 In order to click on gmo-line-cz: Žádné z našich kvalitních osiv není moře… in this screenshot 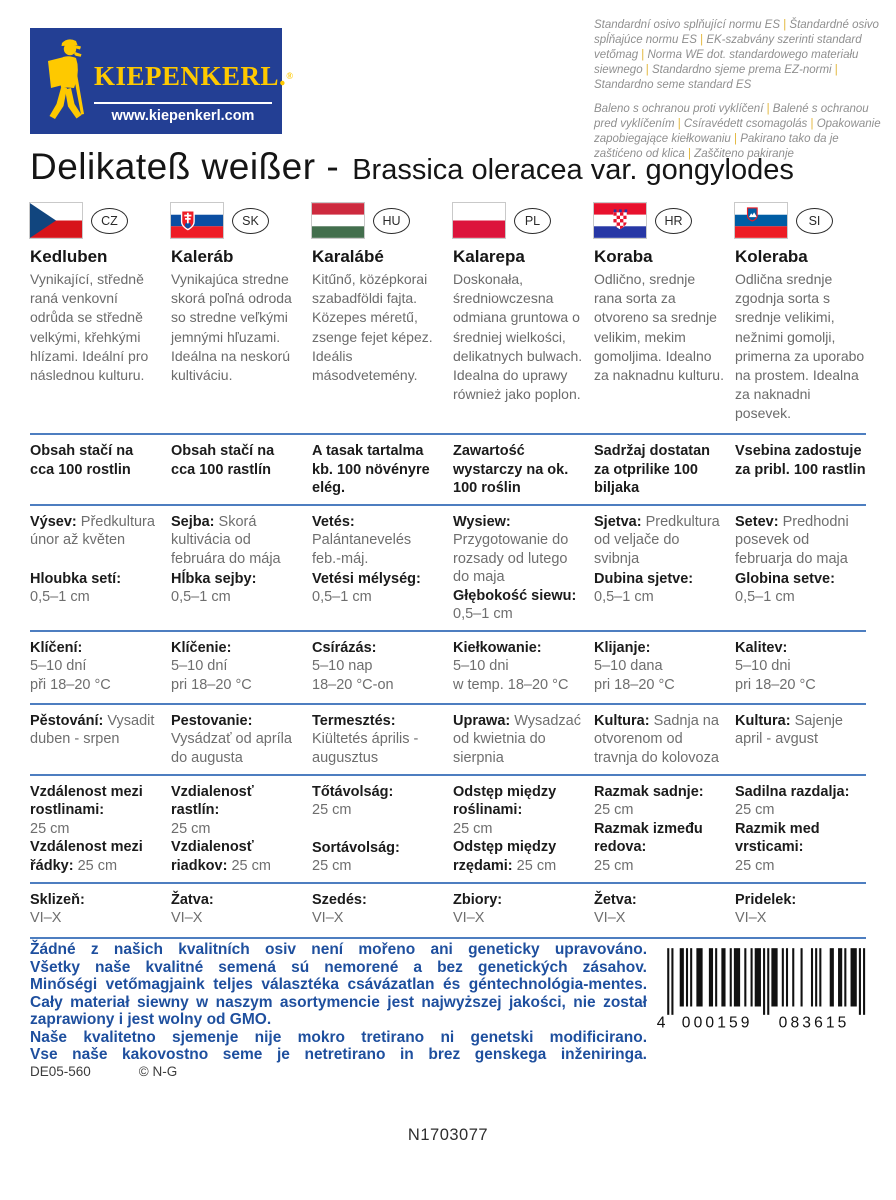, I will do `click(338, 949)`.